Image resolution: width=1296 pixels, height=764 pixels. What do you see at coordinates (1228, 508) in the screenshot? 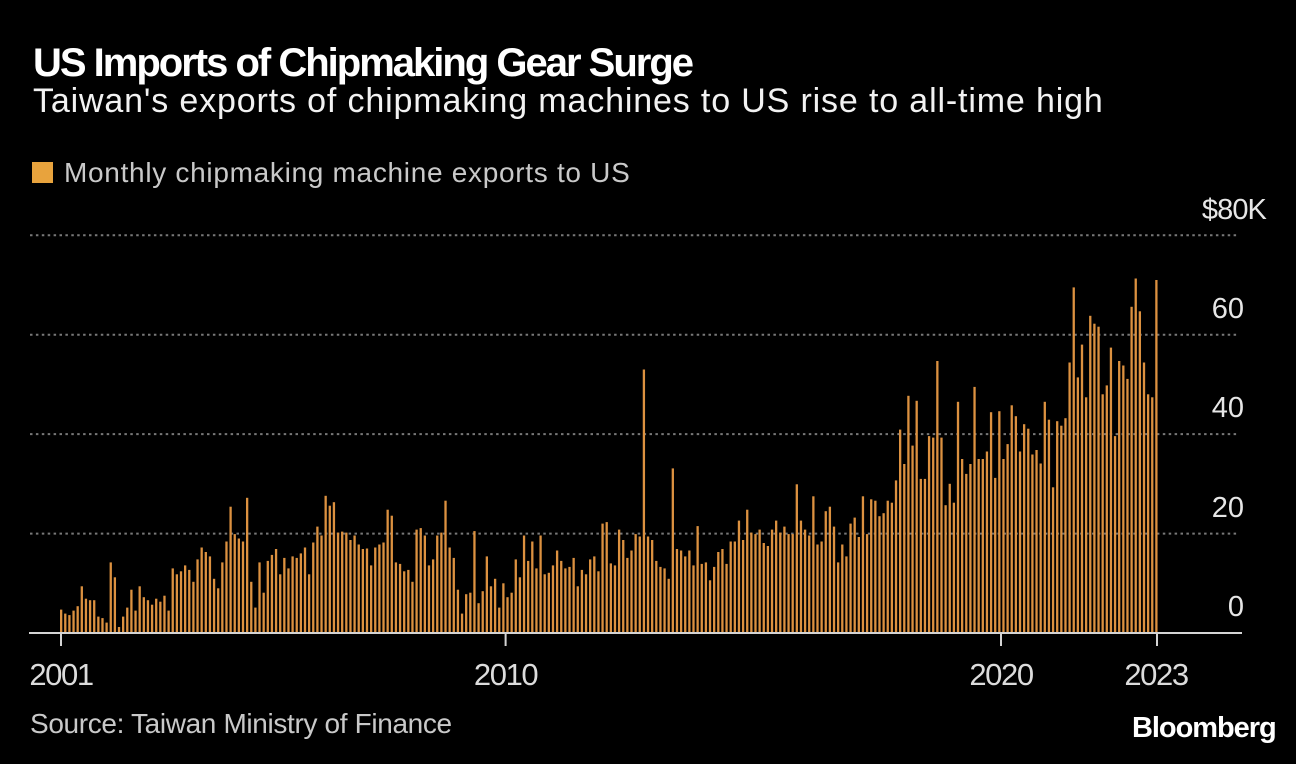
I see `svg-text: 20` at bounding box center [1228, 508].